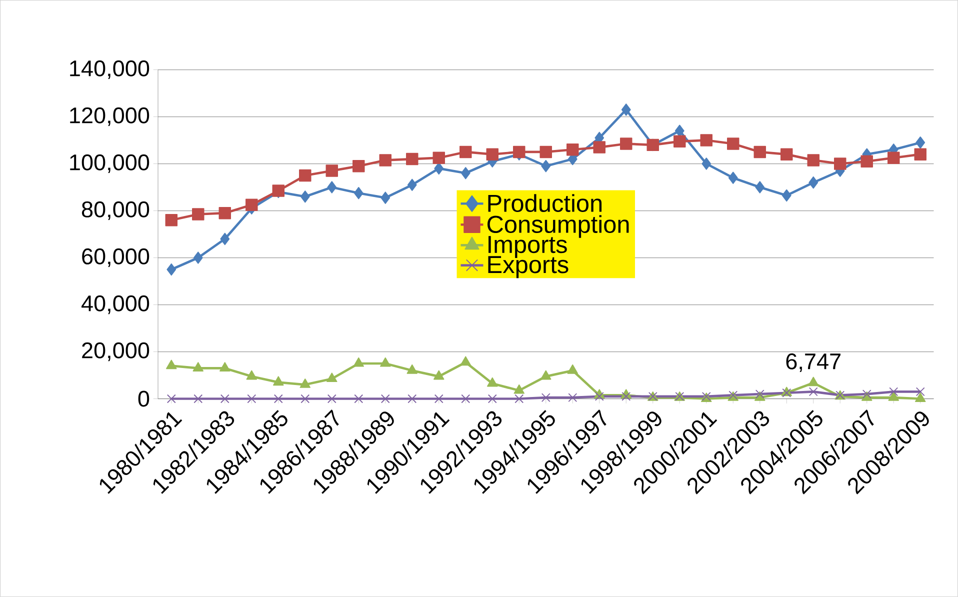  I want to click on y-tick-label: 20,000, so click(116, 352).